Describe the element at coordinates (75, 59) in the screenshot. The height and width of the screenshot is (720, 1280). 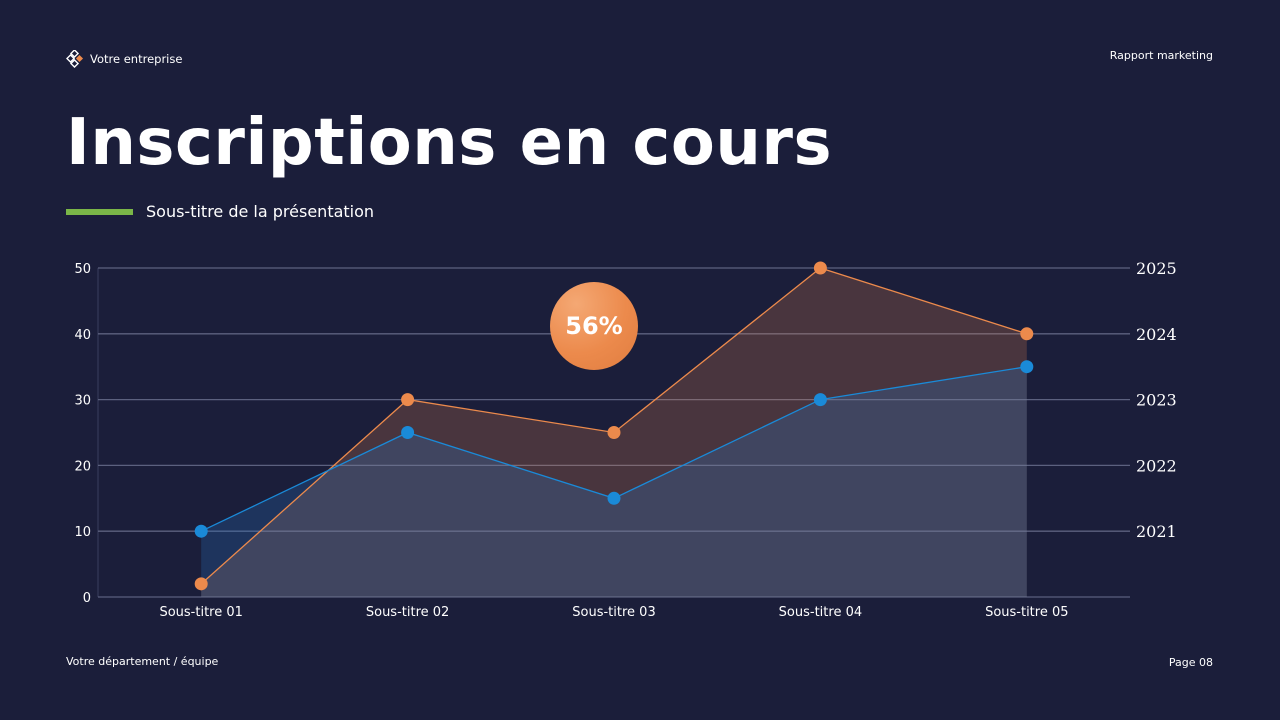
I see `diamond-logo-icon` at that location.